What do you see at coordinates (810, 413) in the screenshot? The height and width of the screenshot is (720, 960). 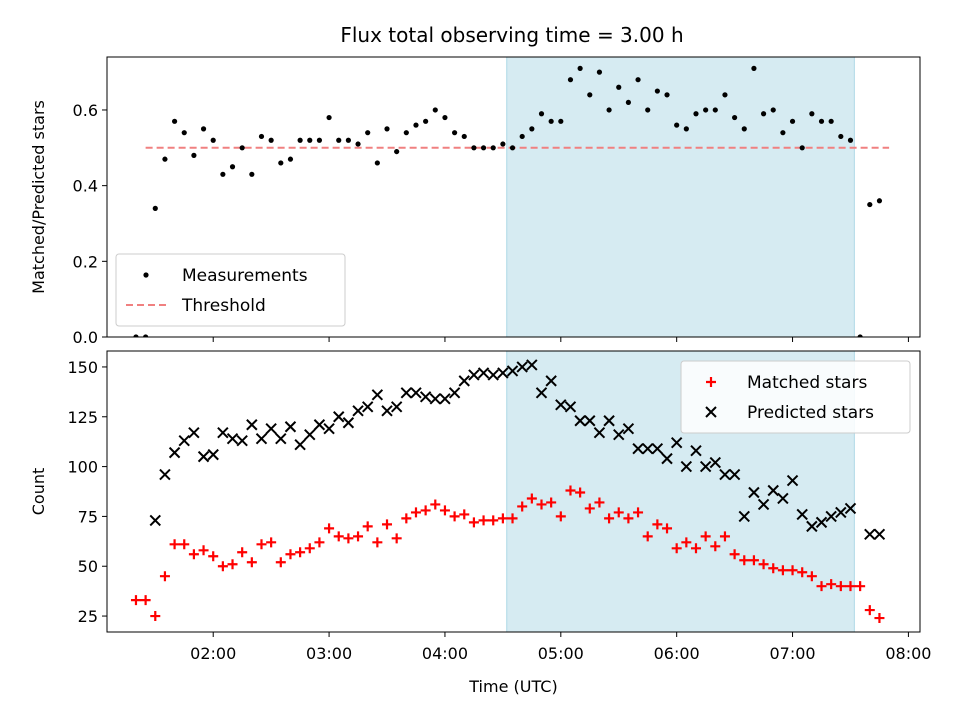 I see `legend-label: Predicted stars` at bounding box center [810, 413].